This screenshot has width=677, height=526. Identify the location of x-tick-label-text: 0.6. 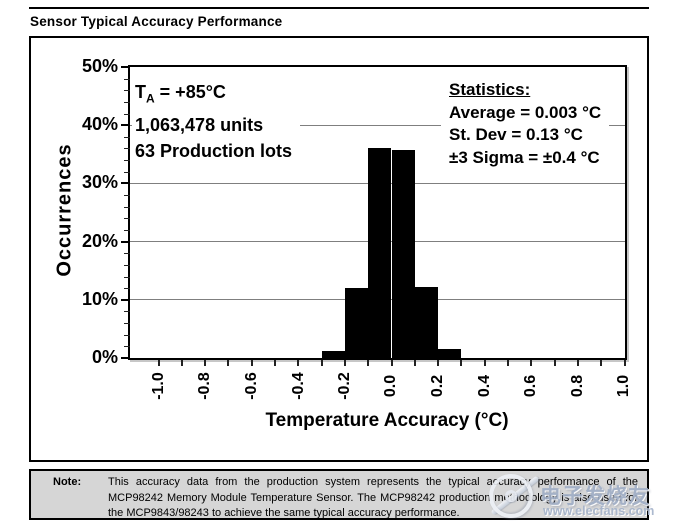
(531, 386).